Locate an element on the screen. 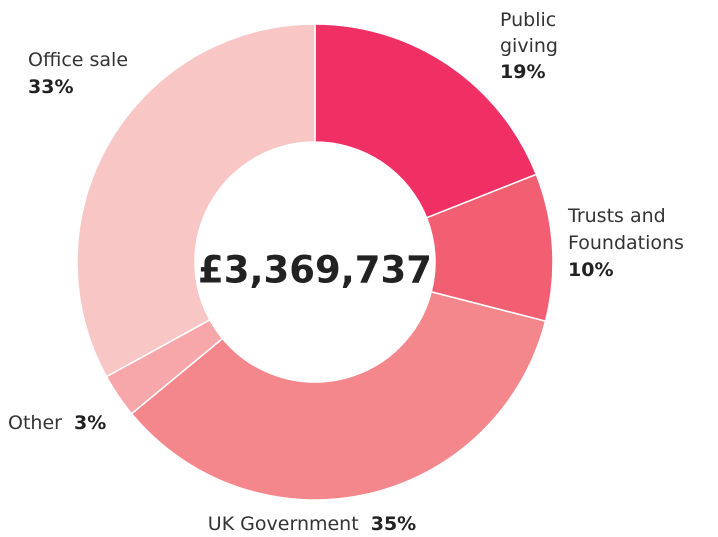 Image resolution: width=718 pixels, height=537 pixels. donut-slice-public-giving is located at coordinates (426, 121).